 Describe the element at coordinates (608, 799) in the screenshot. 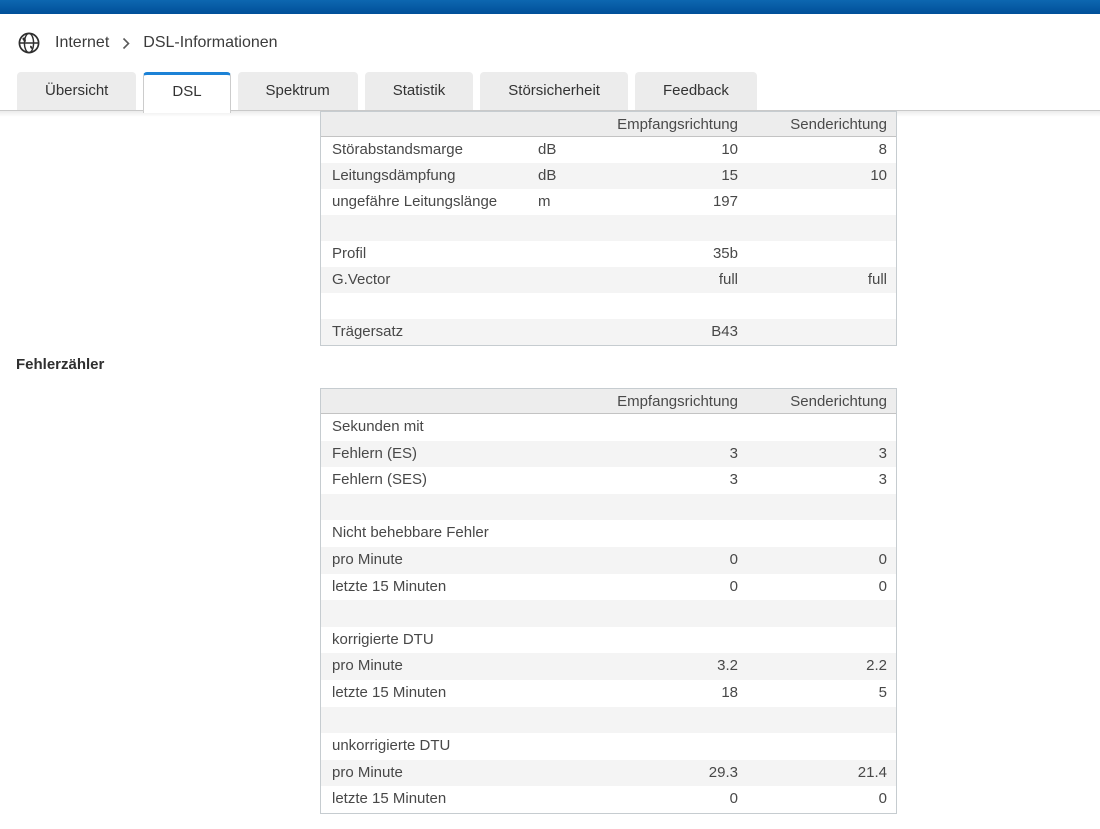

I see `table-row: letzte 15 Minuten 0 0` at that location.